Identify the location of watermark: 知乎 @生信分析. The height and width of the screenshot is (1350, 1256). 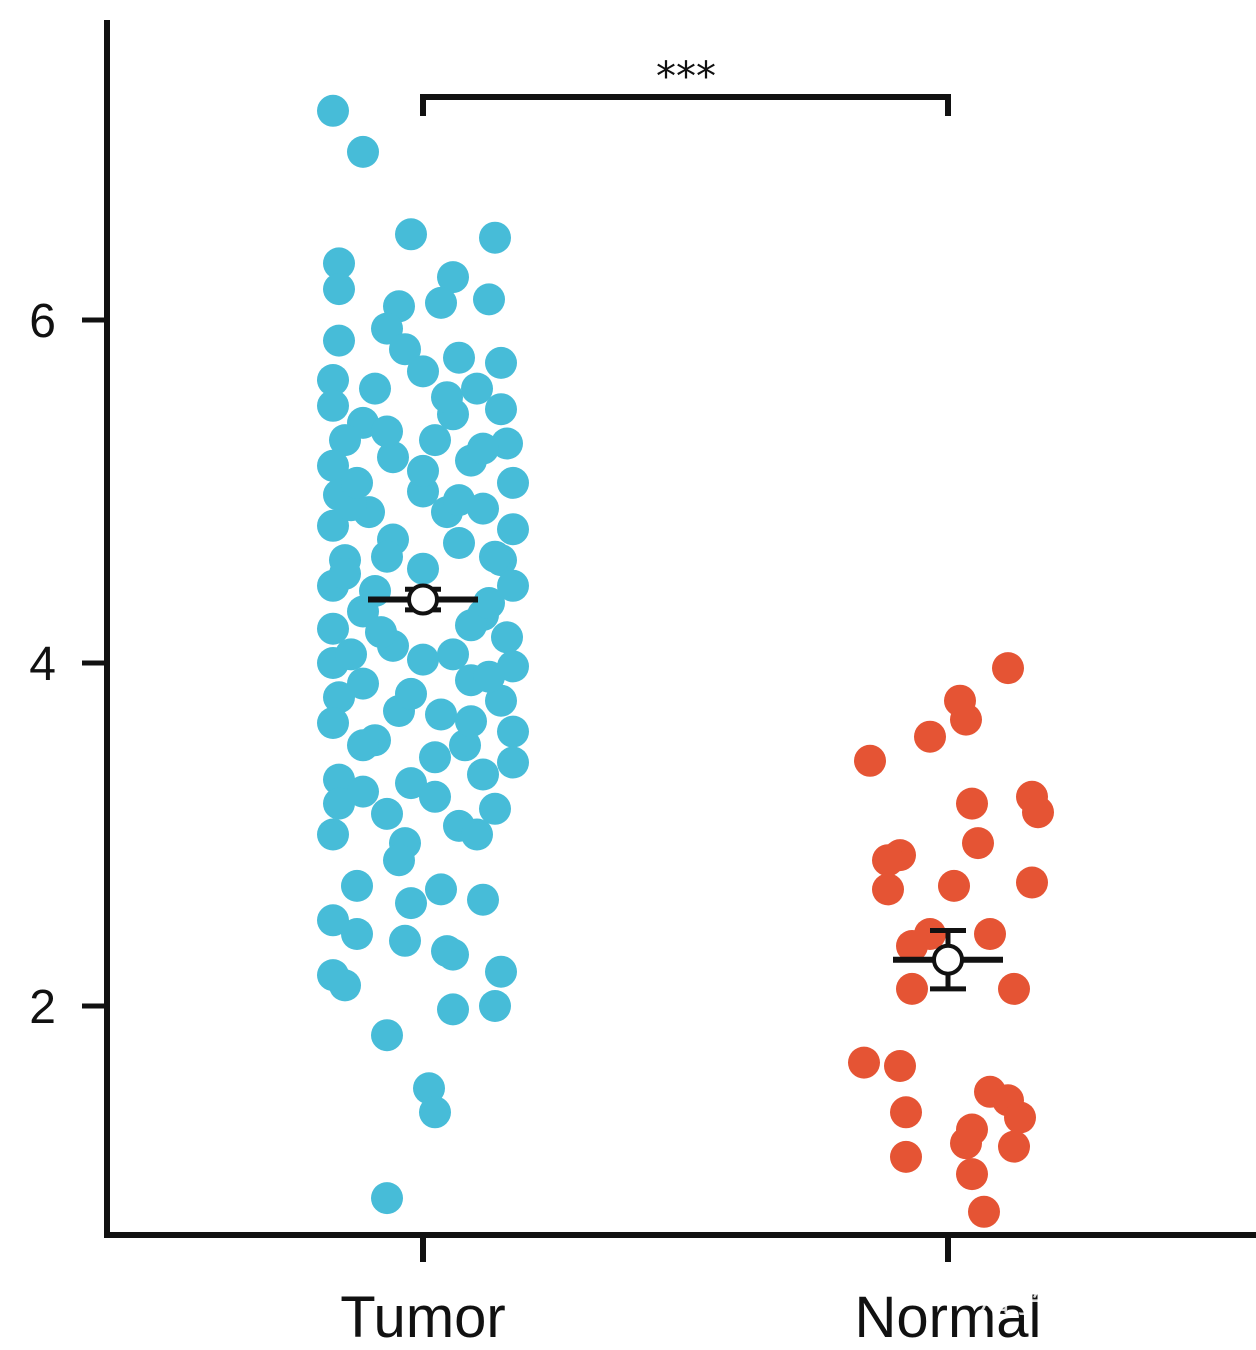
(1100, 1301).